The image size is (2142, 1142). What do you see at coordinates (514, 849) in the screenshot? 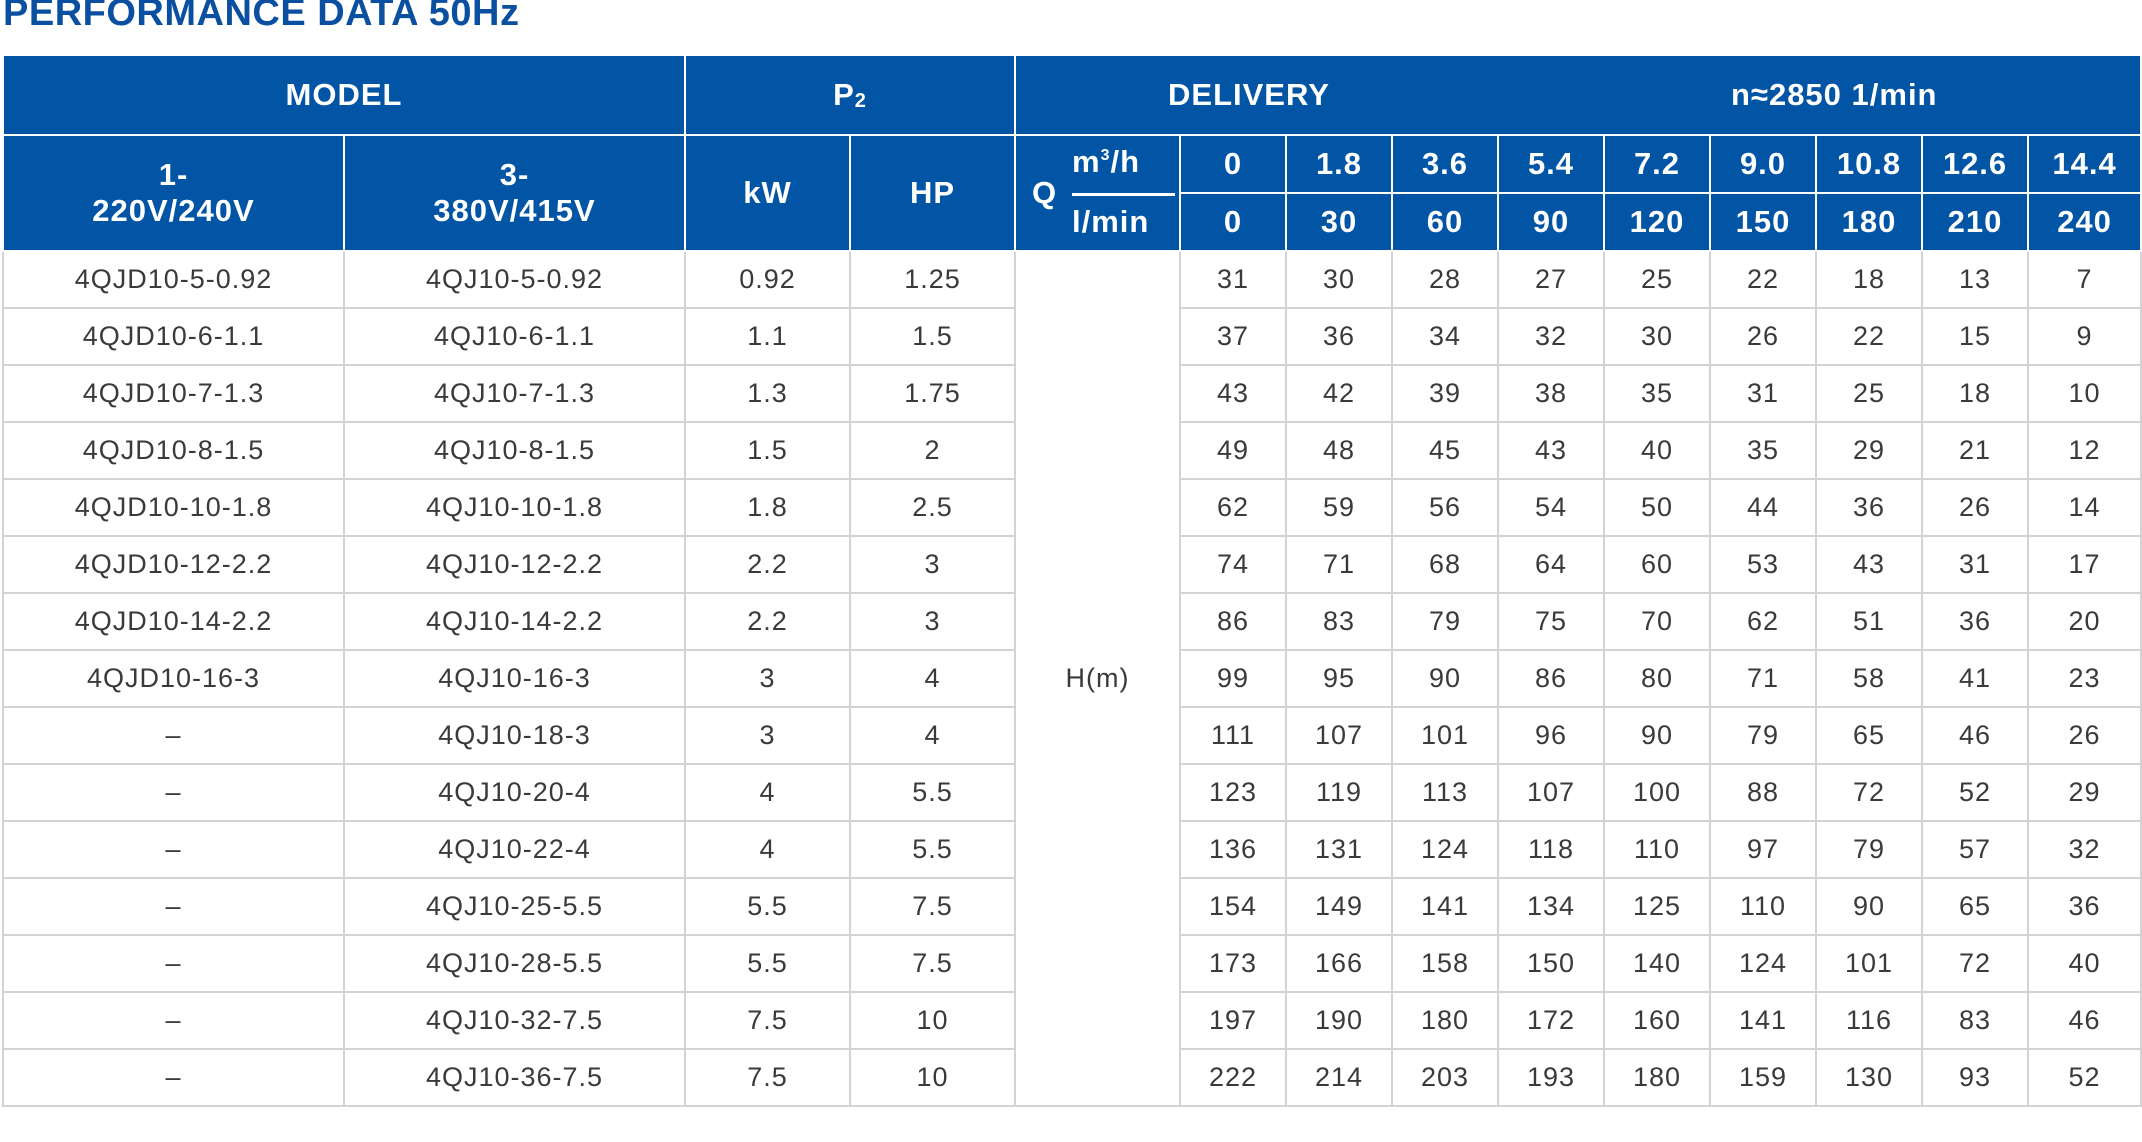
I see `three-phase-model-cell: 4QJ10-22-4` at bounding box center [514, 849].